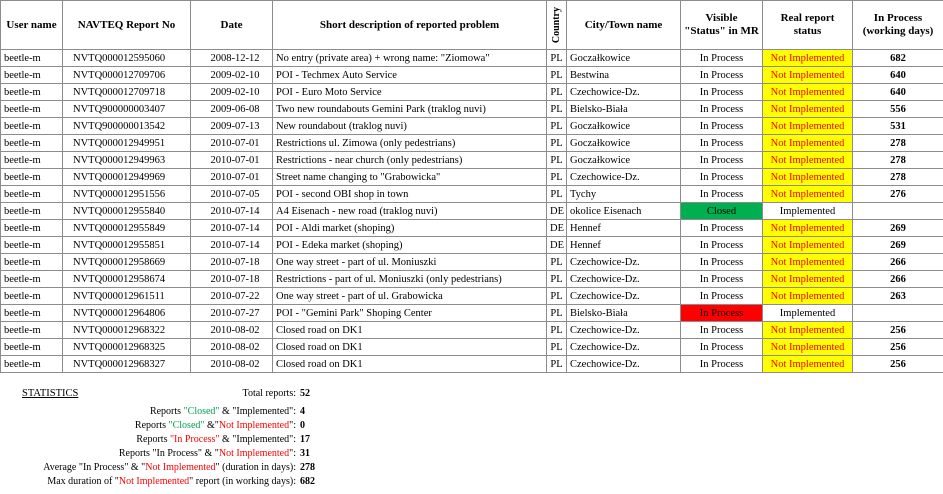 Image resolution: width=943 pixels, height=494 pixels. What do you see at coordinates (721, 25) in the screenshot?
I see `column-header: Visible "Status" in MR` at bounding box center [721, 25].